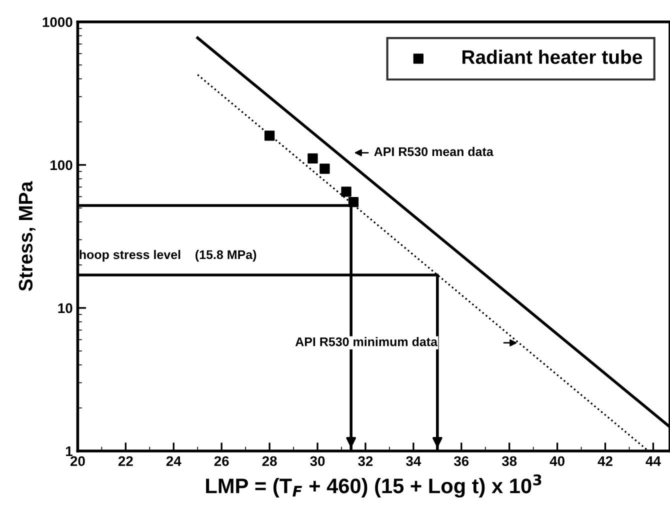 The height and width of the screenshot is (509, 670). What do you see at coordinates (434, 151) in the screenshot?
I see `annotation: API R530 mean data` at bounding box center [434, 151].